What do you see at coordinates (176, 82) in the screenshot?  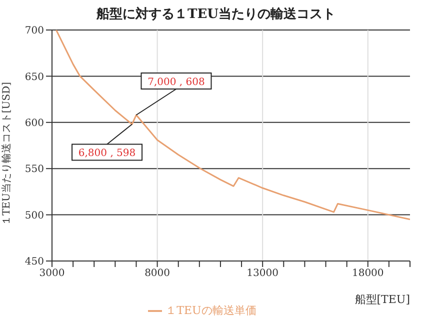 I see `annotation: 7,000 , 608` at bounding box center [176, 82].